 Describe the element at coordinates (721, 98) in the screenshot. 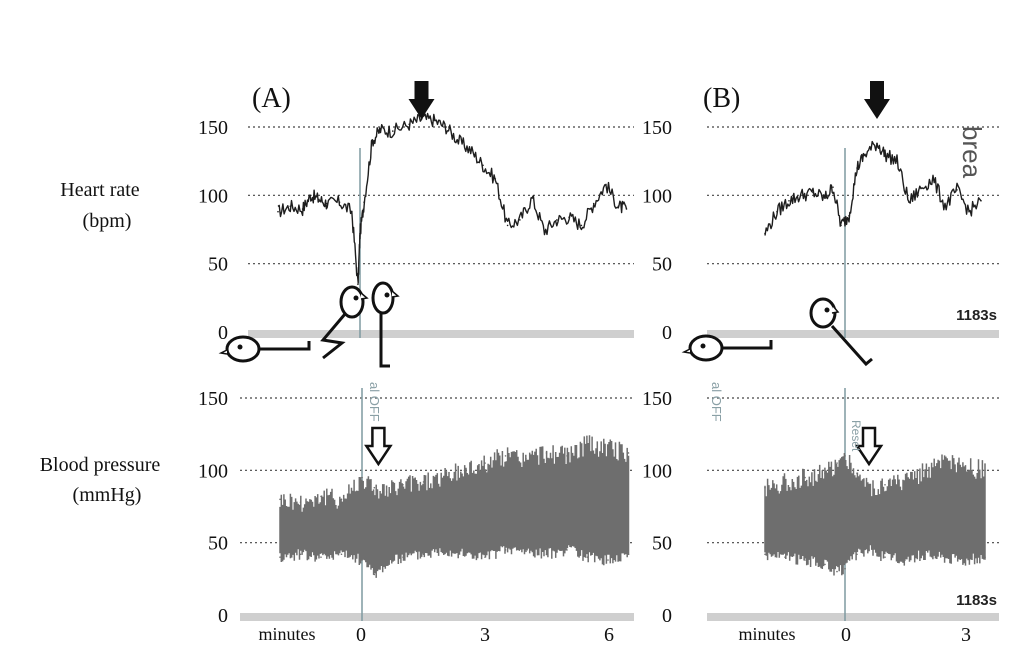

I see `panel-label-b: (B)` at that location.